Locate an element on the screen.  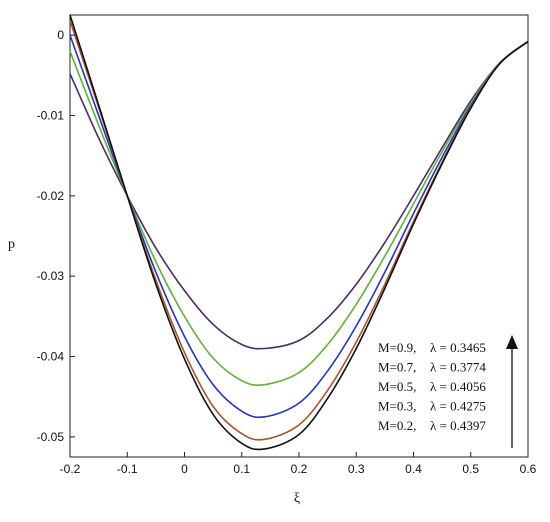
y-tick-label: 0 is located at coordinates (60, 35).